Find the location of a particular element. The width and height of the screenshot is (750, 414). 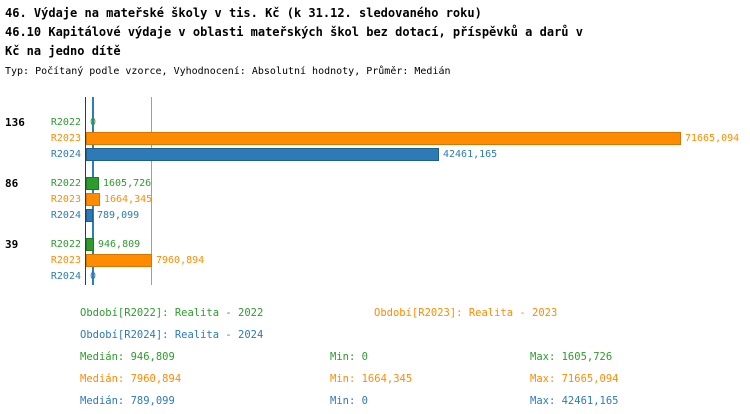

median-line-r2022 is located at coordinates (93, 191).